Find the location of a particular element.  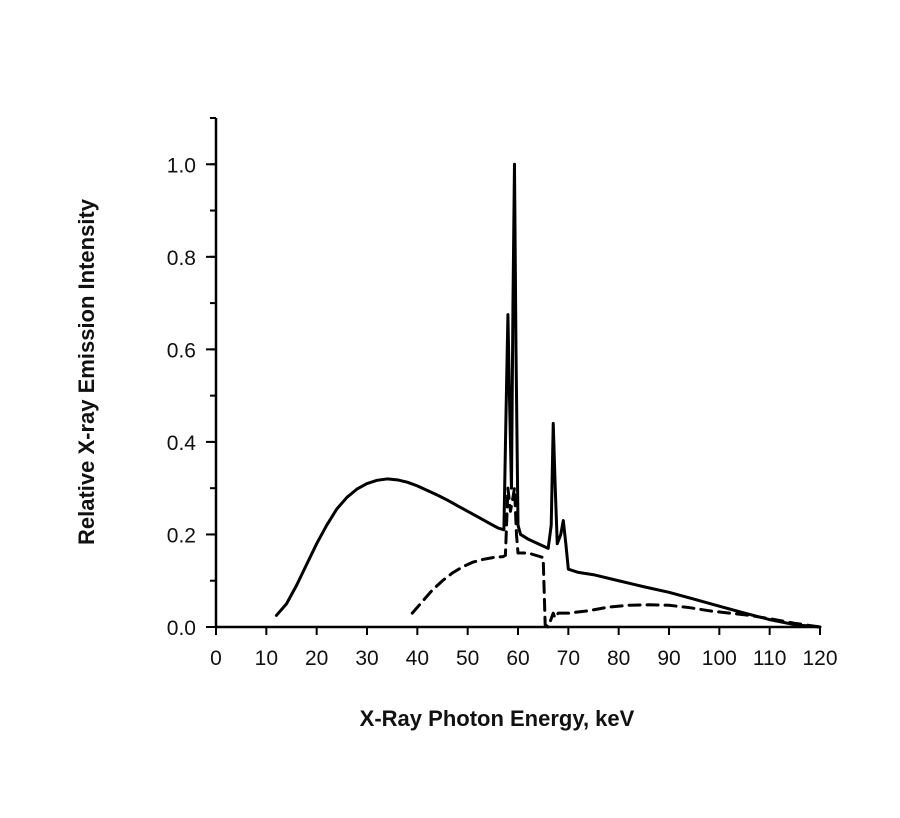

x-tick-label: 80 is located at coordinates (618, 658).